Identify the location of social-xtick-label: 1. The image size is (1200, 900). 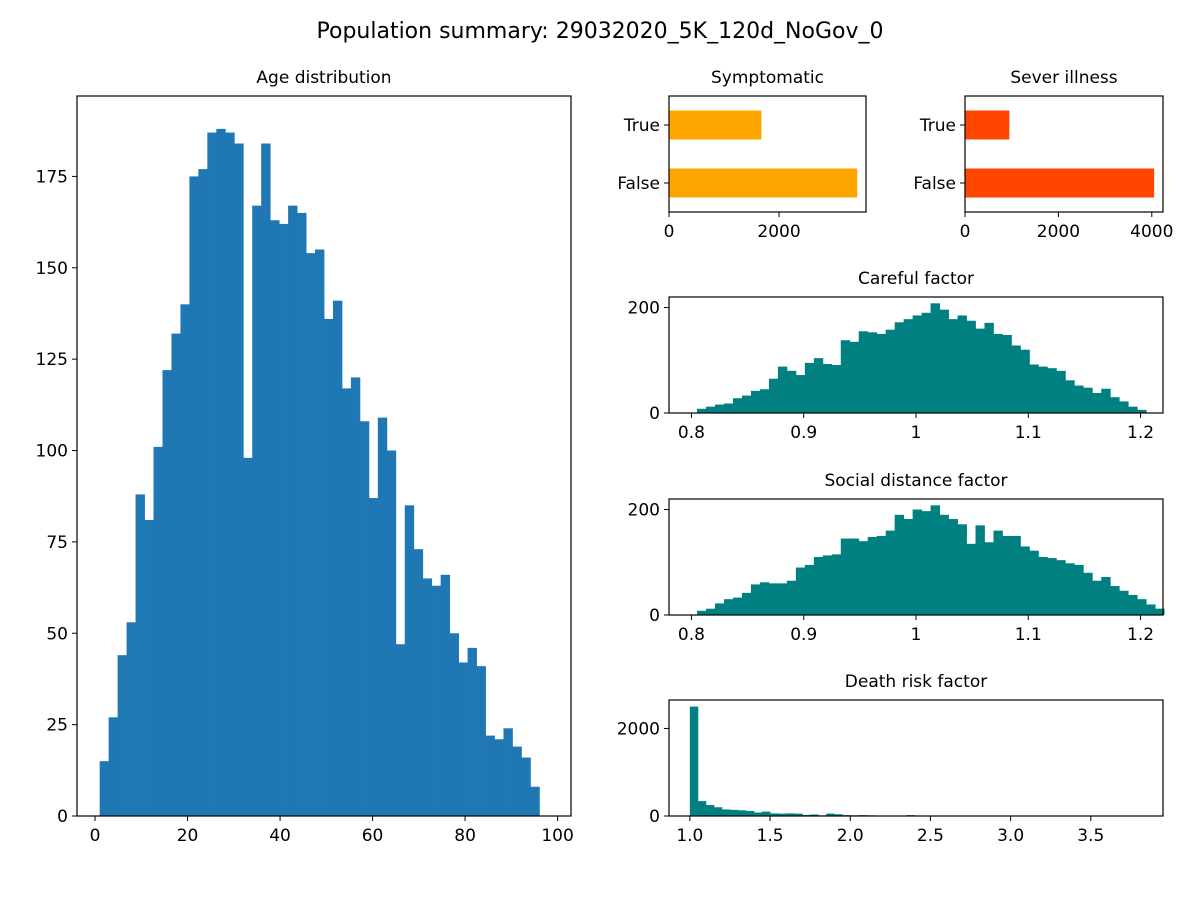
(916, 635).